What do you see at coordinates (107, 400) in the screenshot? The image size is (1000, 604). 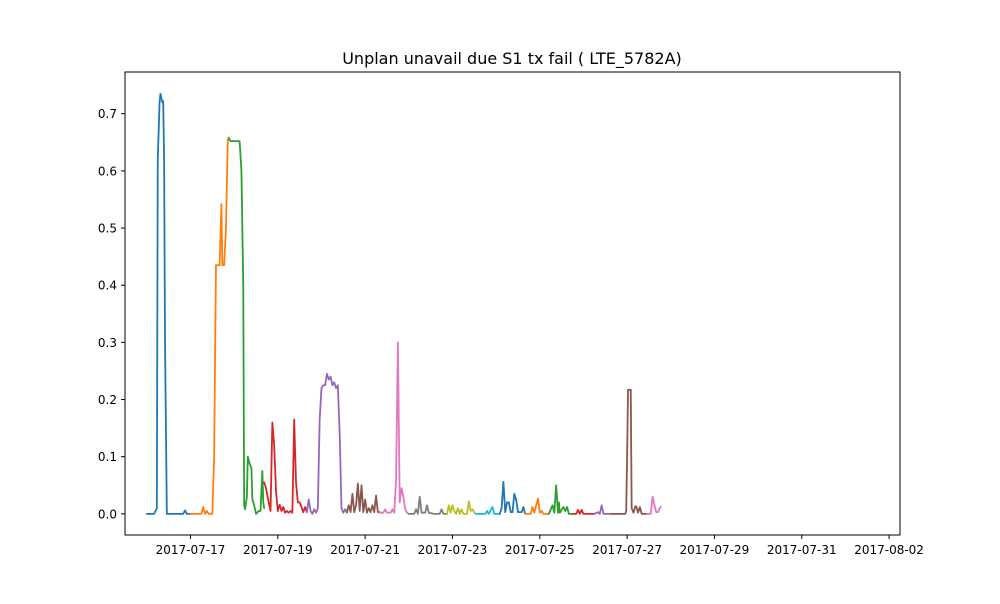 I see `y-tick-label: 0.2` at bounding box center [107, 400].